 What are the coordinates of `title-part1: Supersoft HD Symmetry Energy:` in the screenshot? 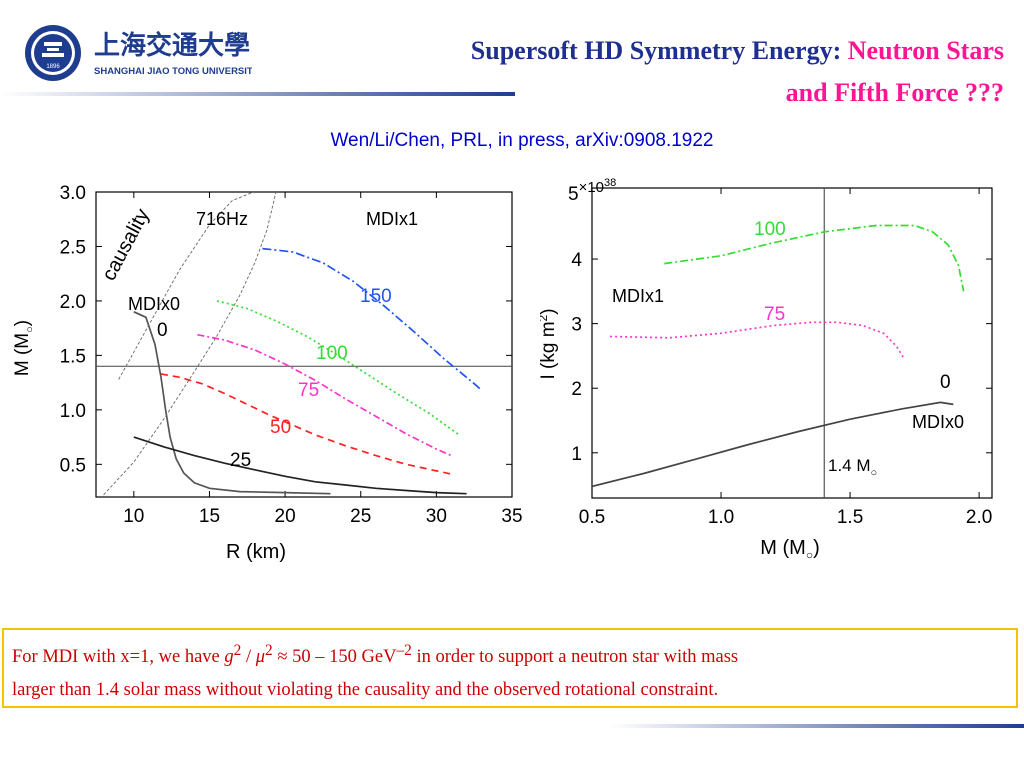 It's located at (659, 50).